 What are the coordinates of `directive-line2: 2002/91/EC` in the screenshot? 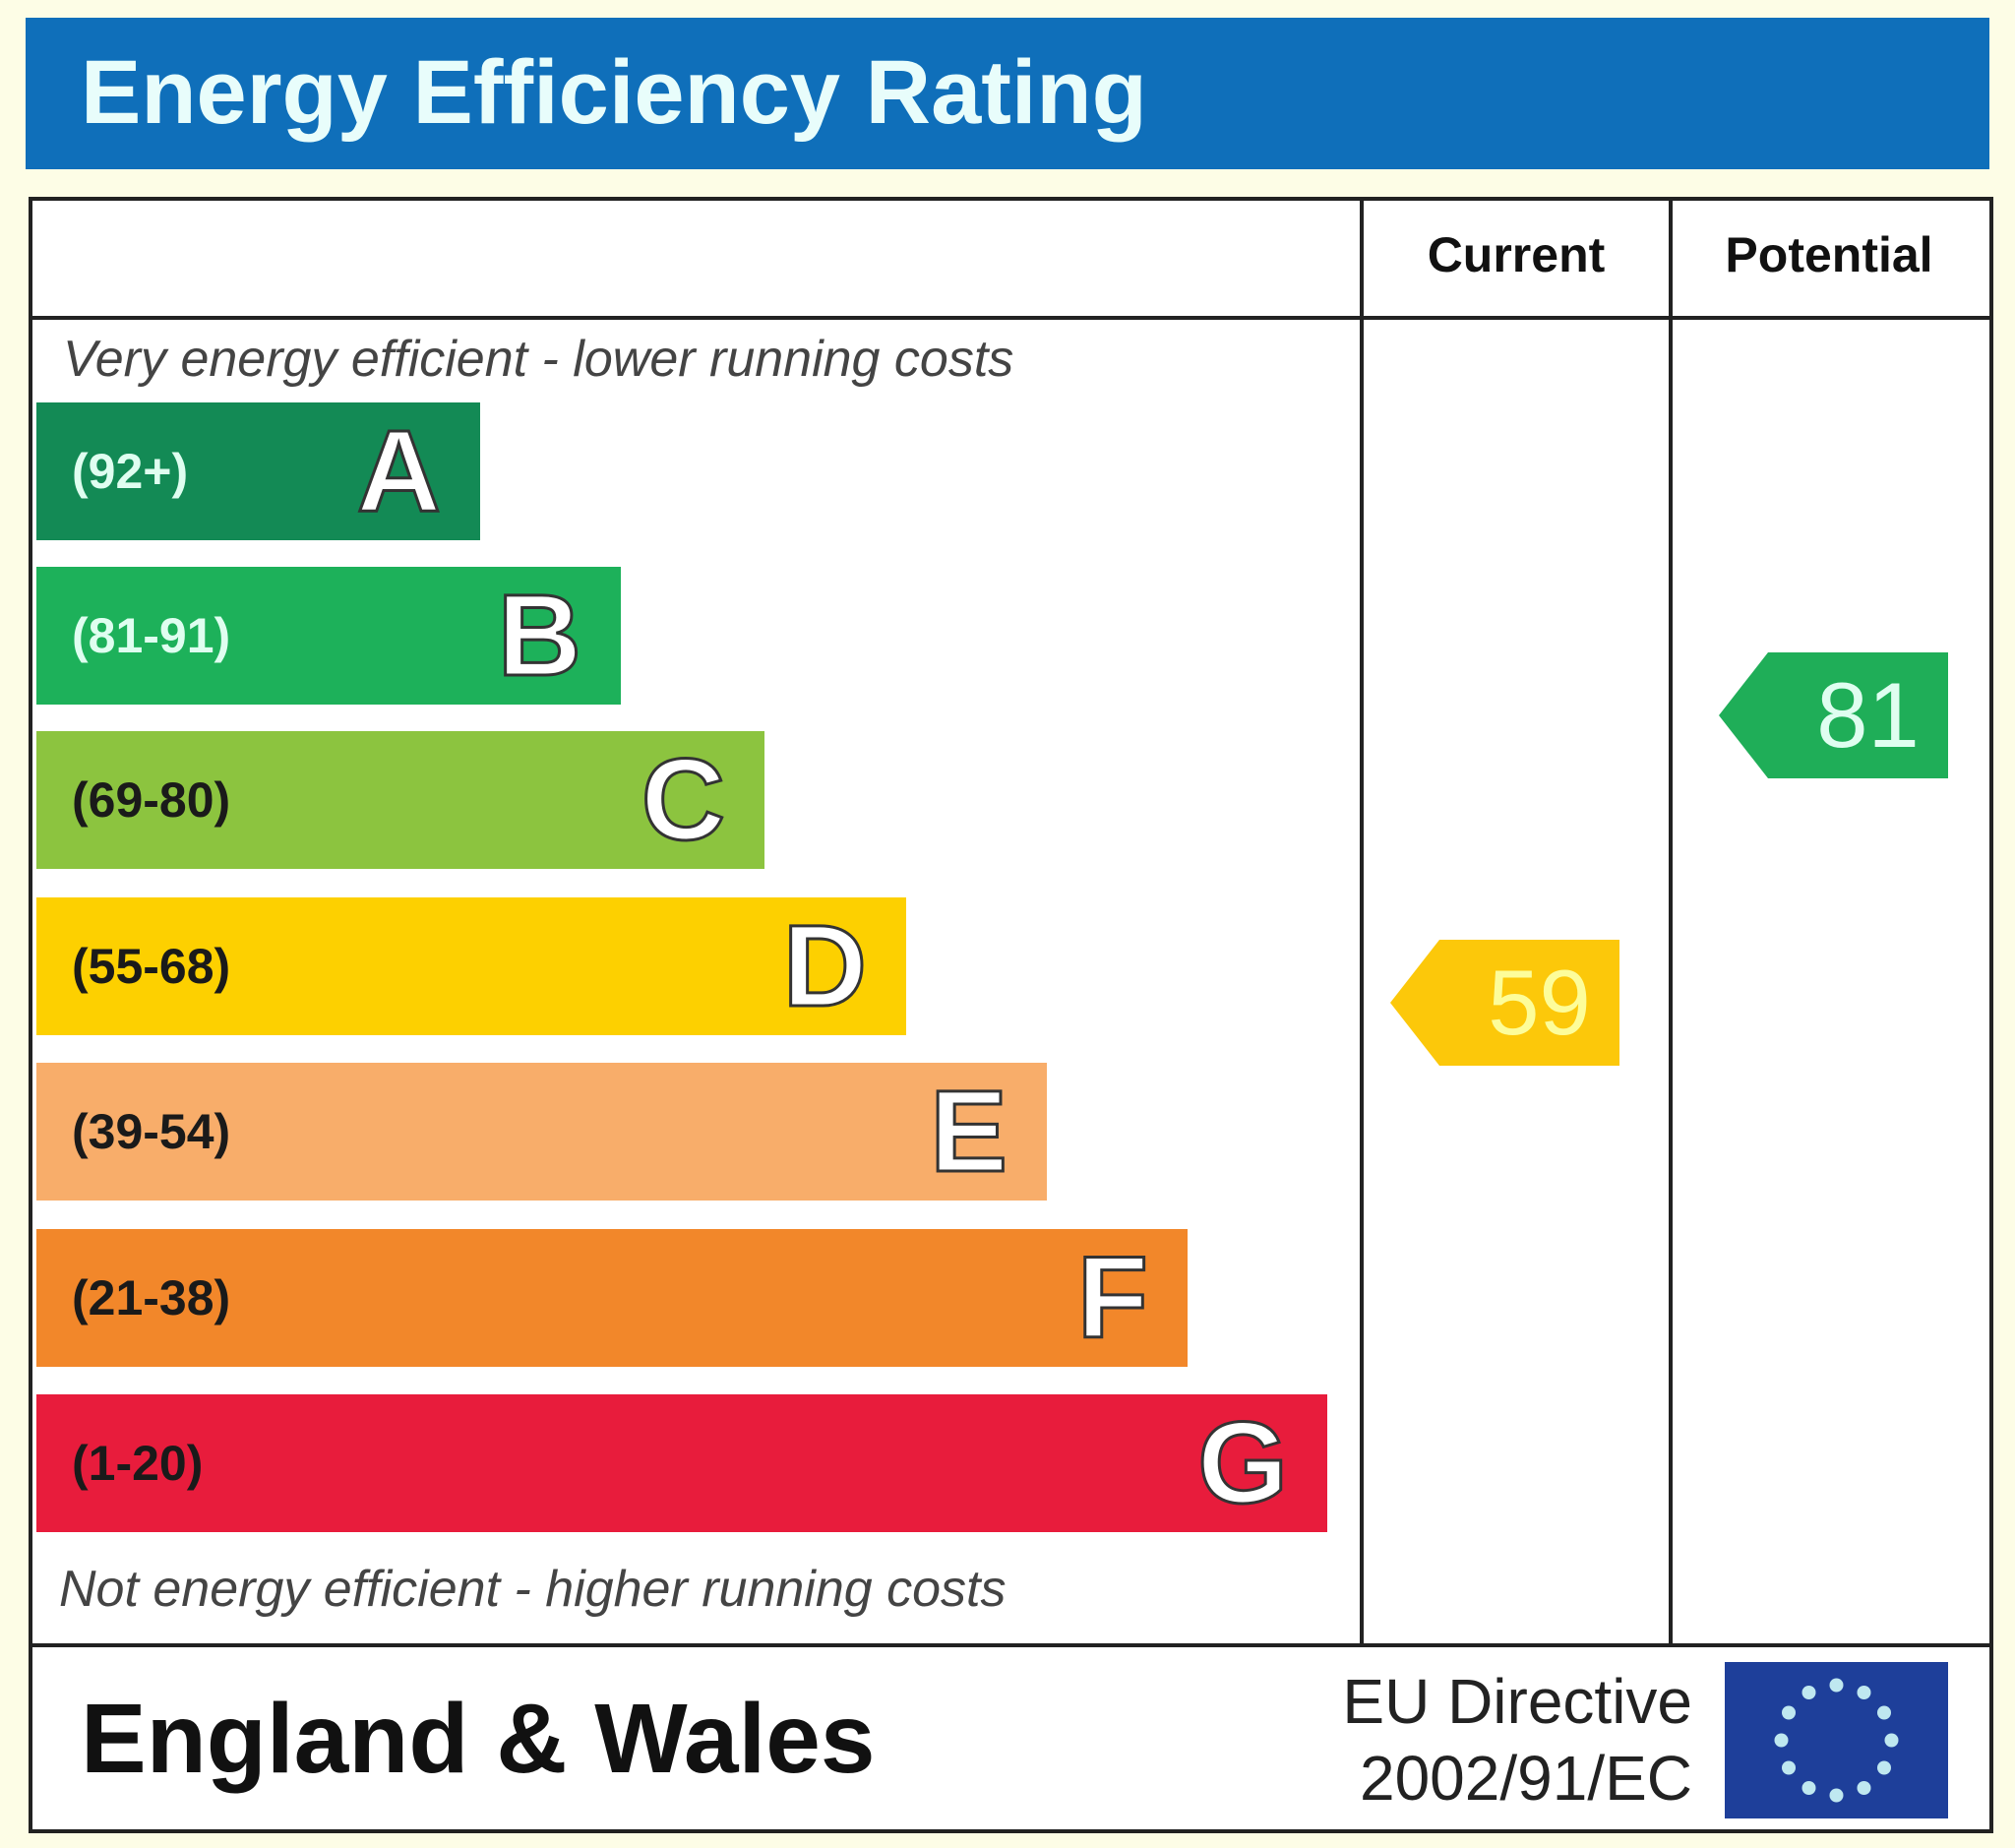 It's located at (1525, 1778).